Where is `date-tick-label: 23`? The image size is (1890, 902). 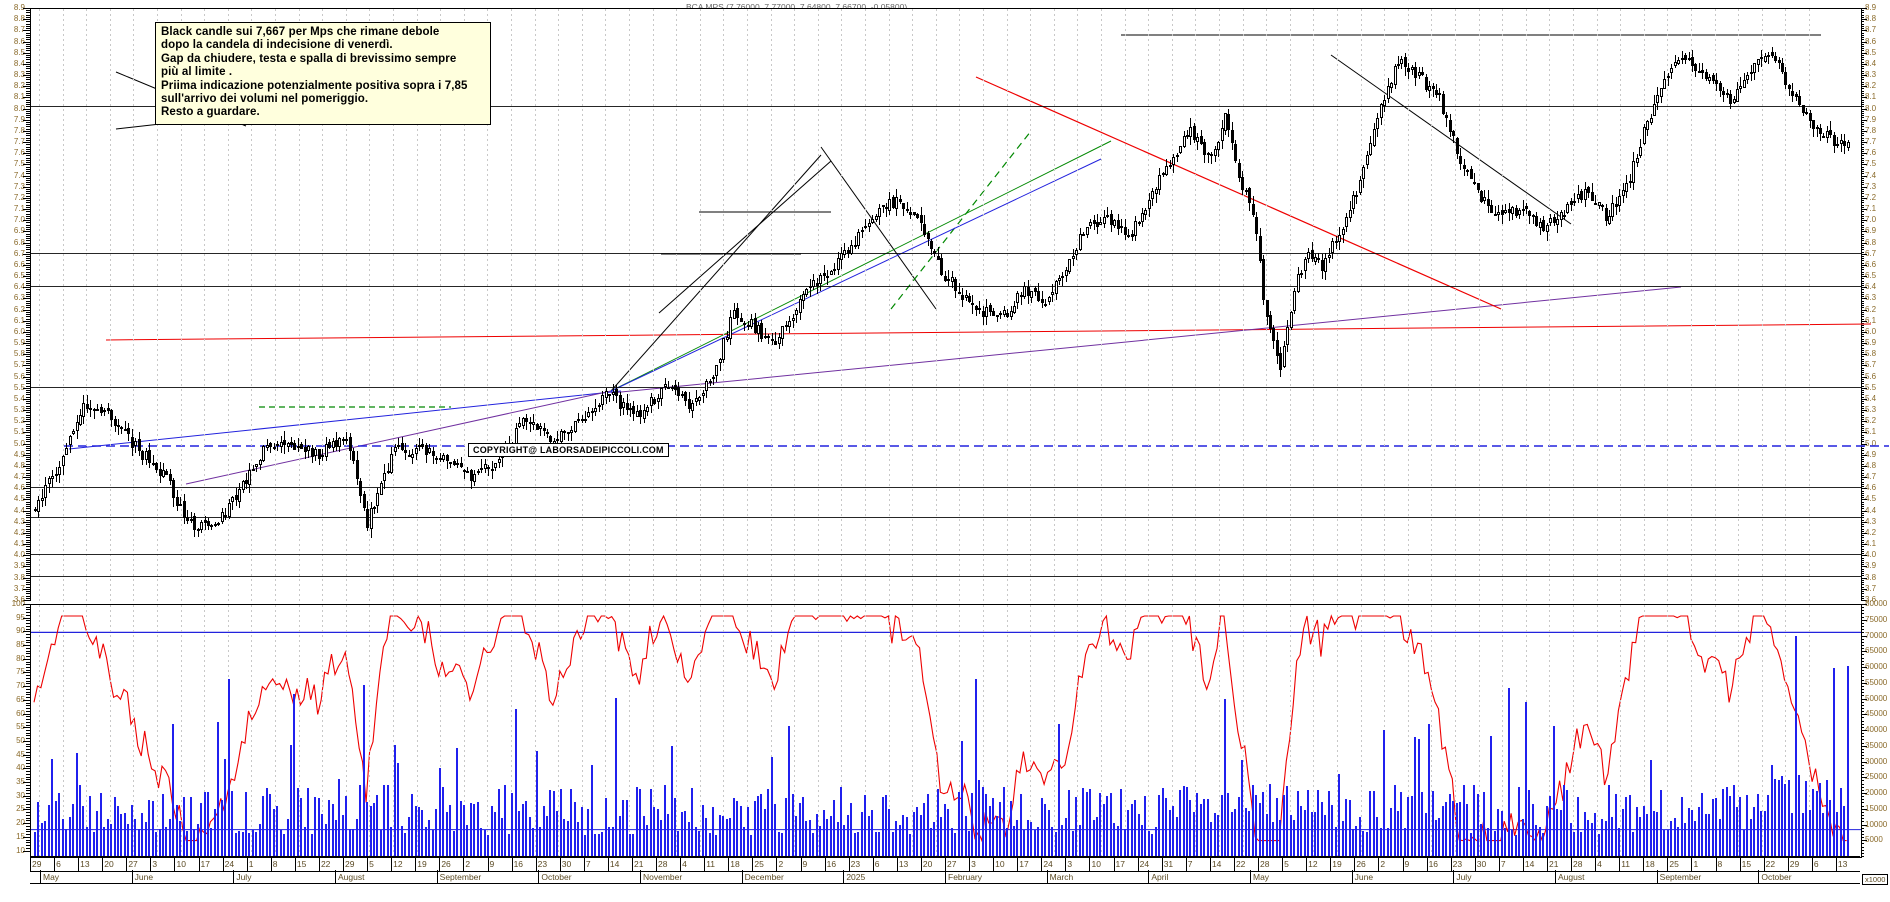 date-tick-label: 23 is located at coordinates (542, 864).